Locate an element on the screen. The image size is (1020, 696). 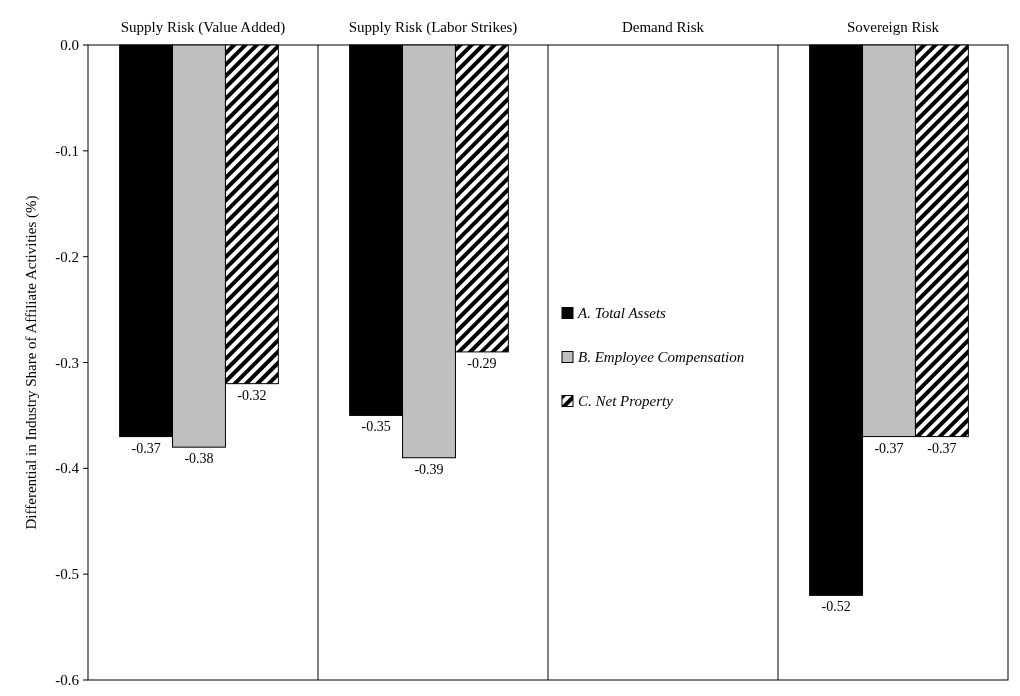
data-label: -0.35 is located at coordinates (376, 427).